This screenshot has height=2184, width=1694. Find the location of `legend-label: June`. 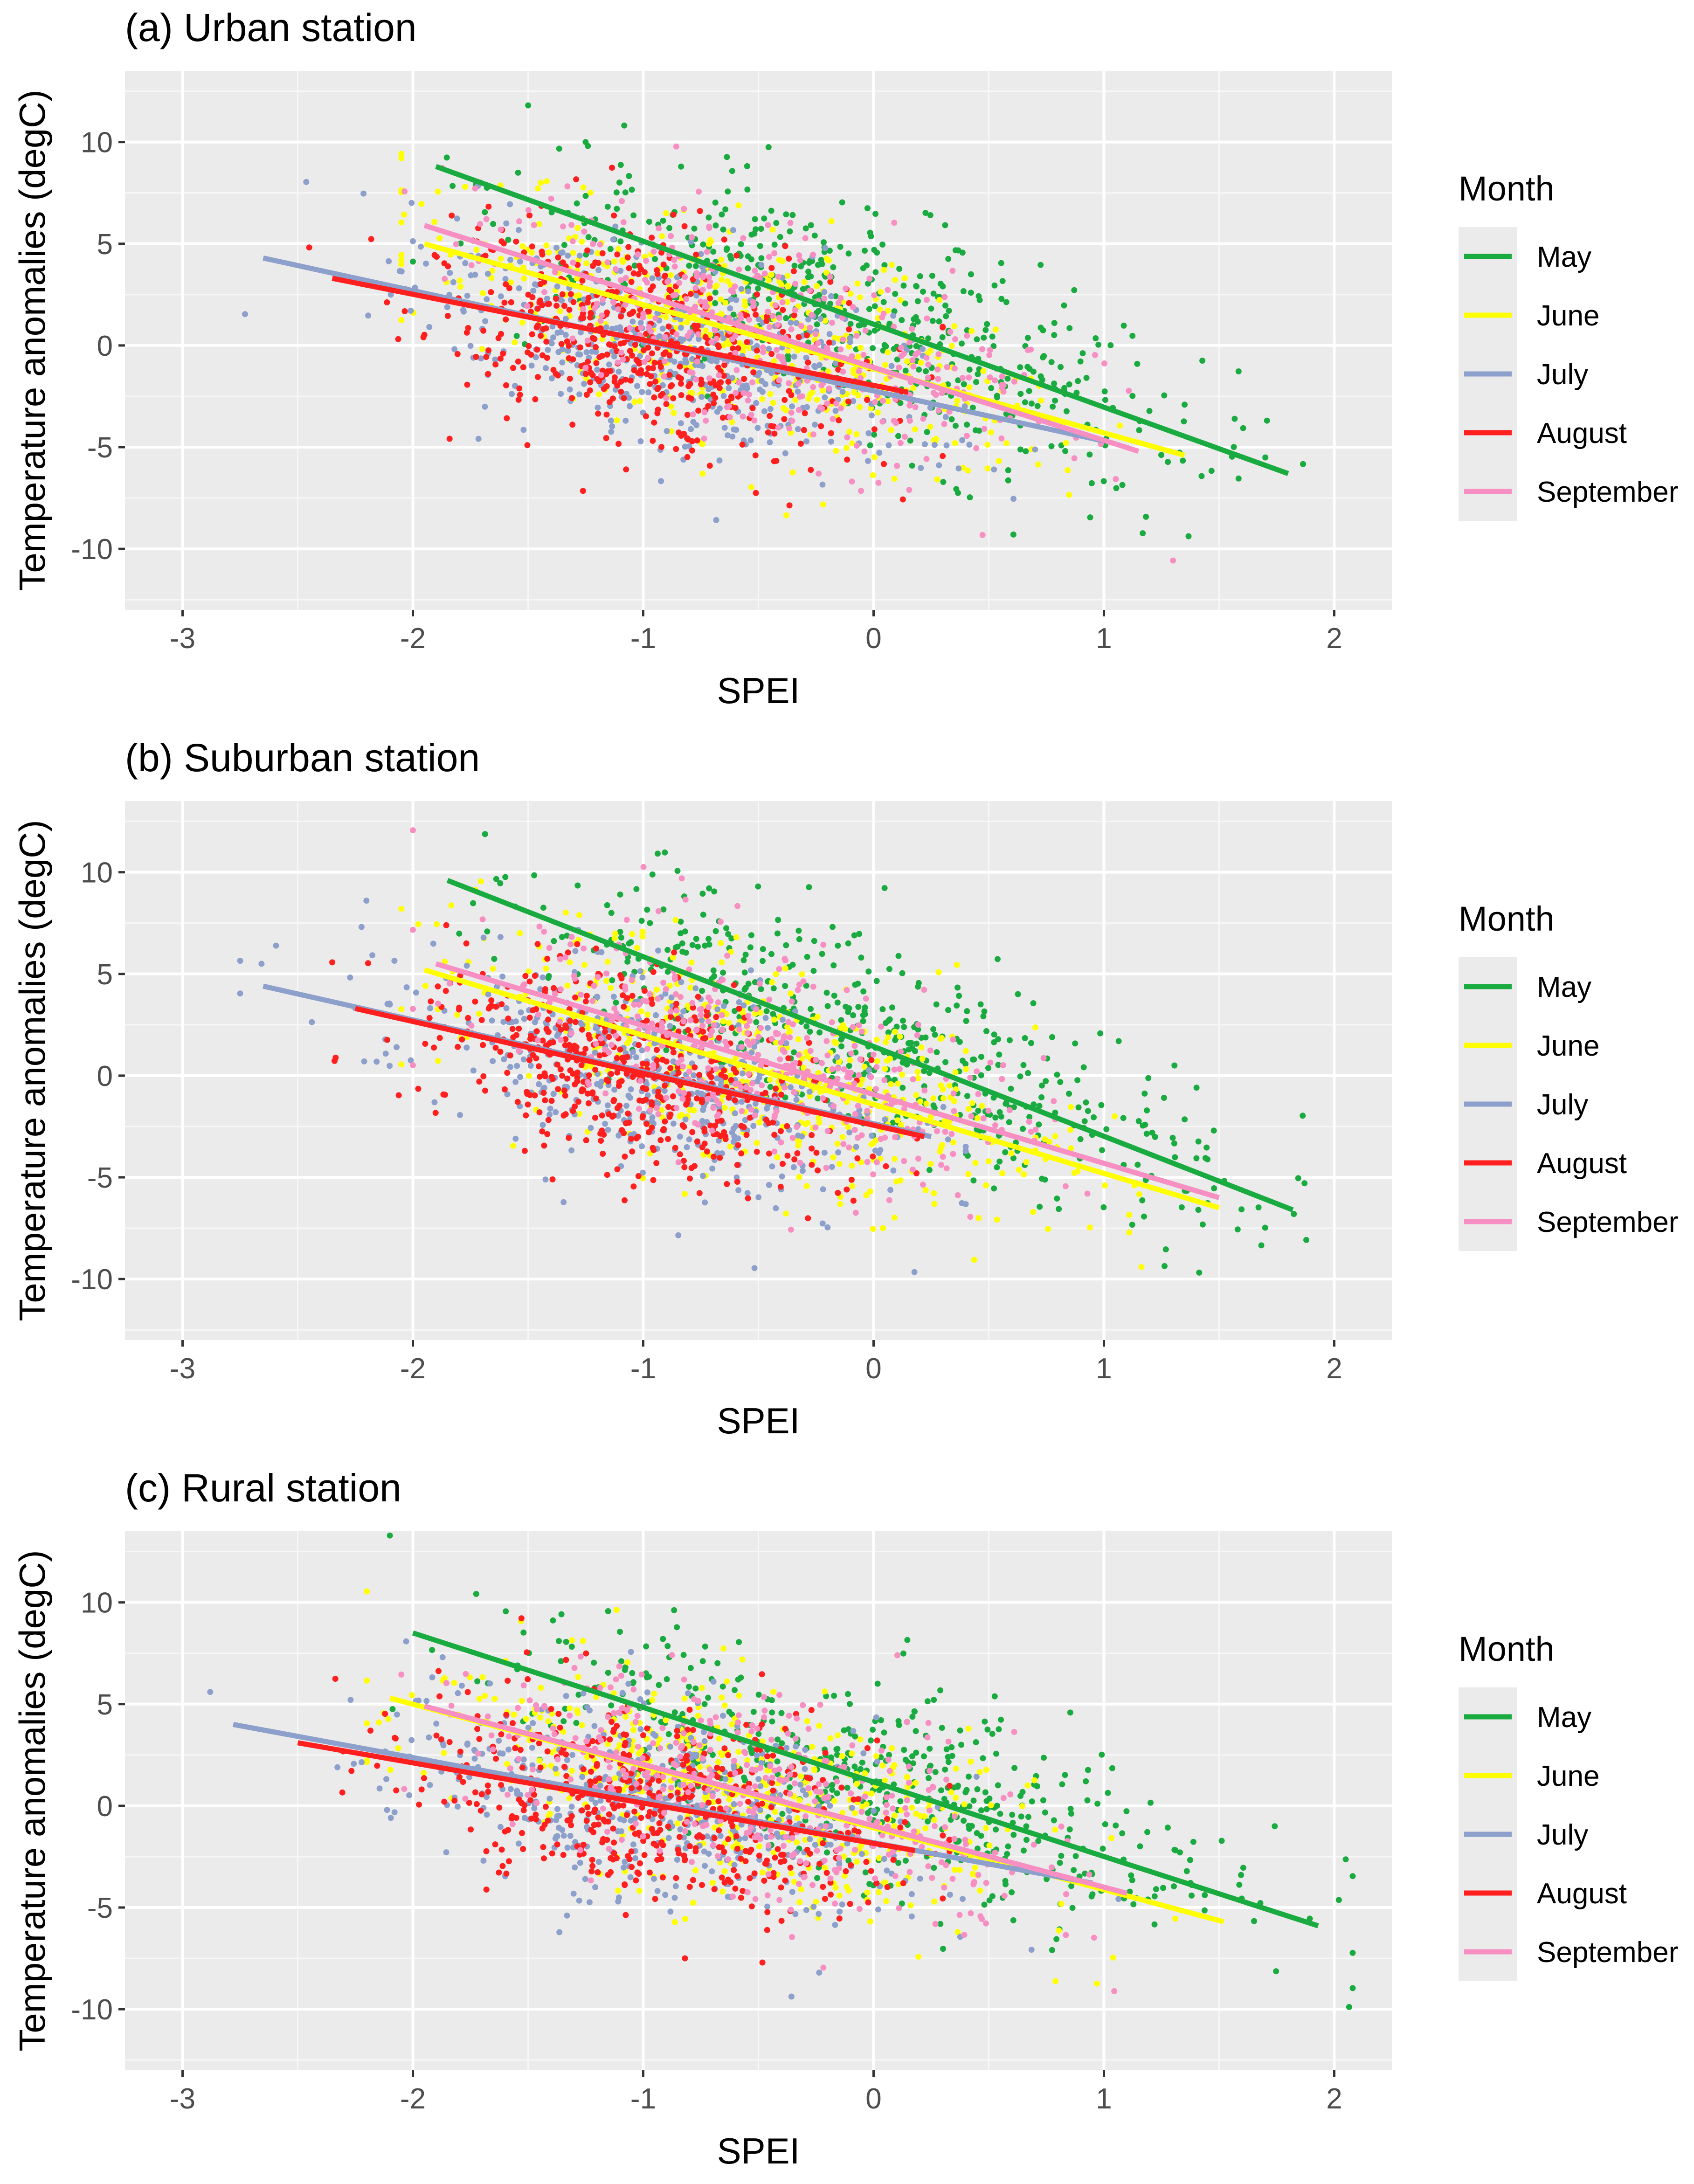

legend-label: June is located at coordinates (1568, 316).